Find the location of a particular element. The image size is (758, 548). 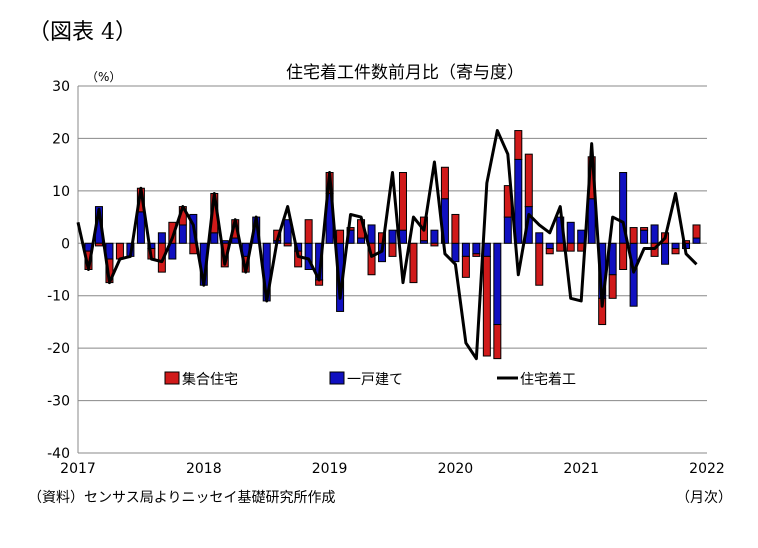

x-tick-label: 2020 is located at coordinates (456, 469).